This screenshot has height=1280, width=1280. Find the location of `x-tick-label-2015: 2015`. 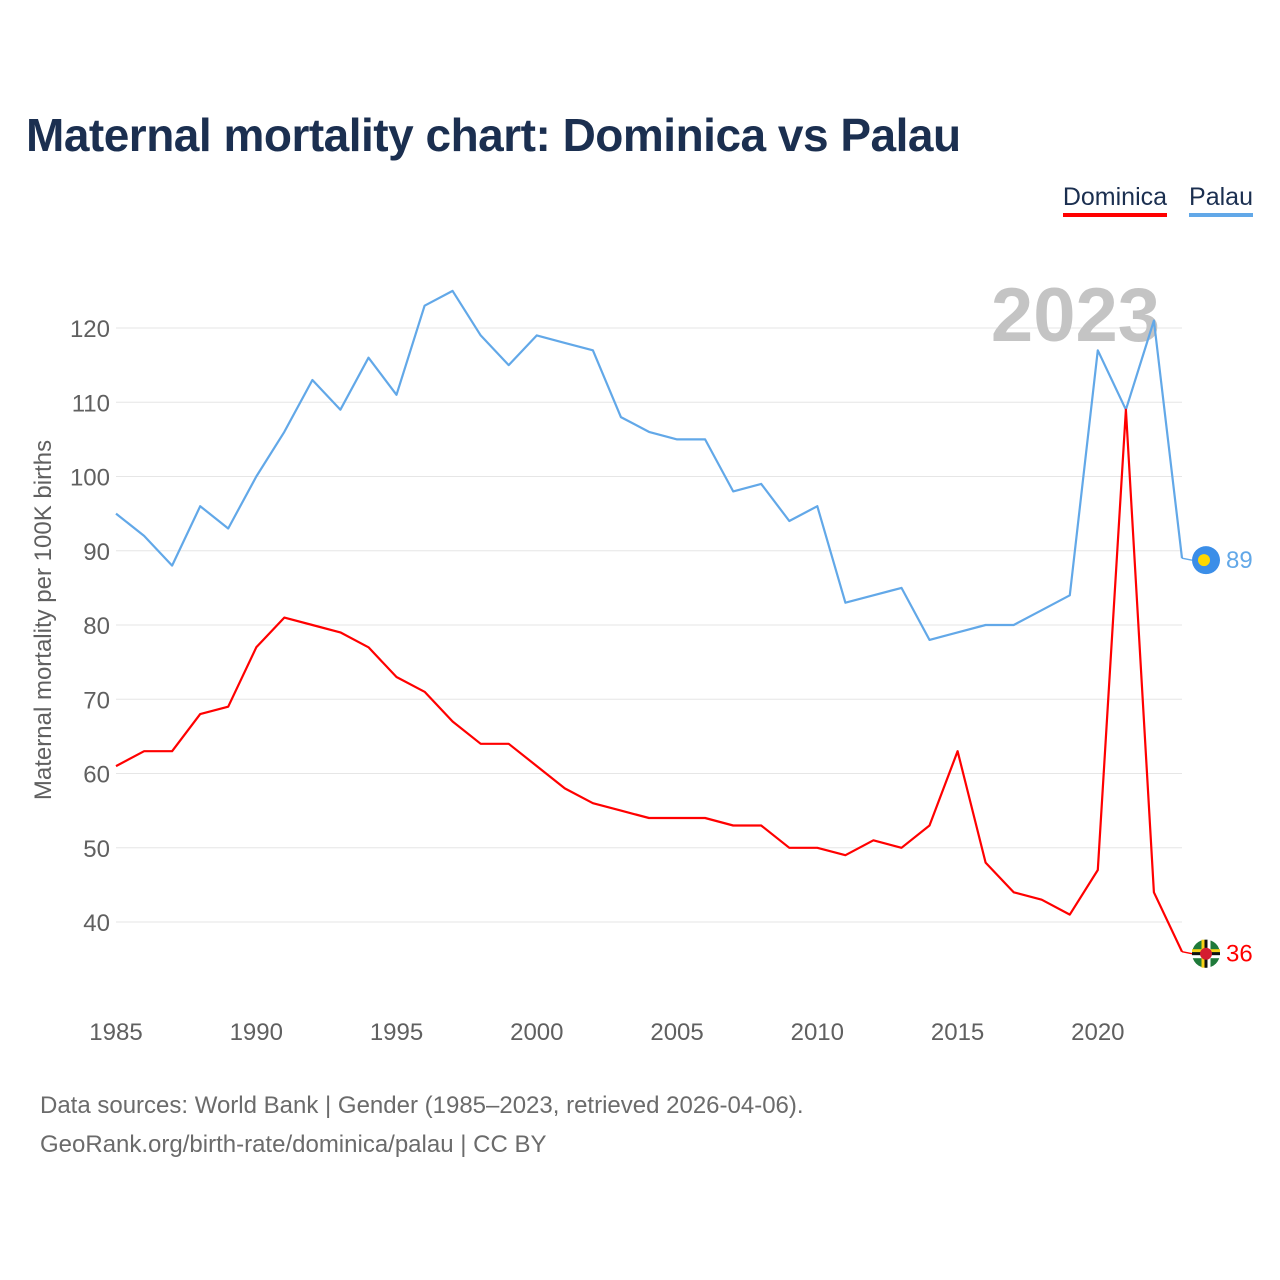

x-tick-label-2015: 2015 is located at coordinates (957, 1032).